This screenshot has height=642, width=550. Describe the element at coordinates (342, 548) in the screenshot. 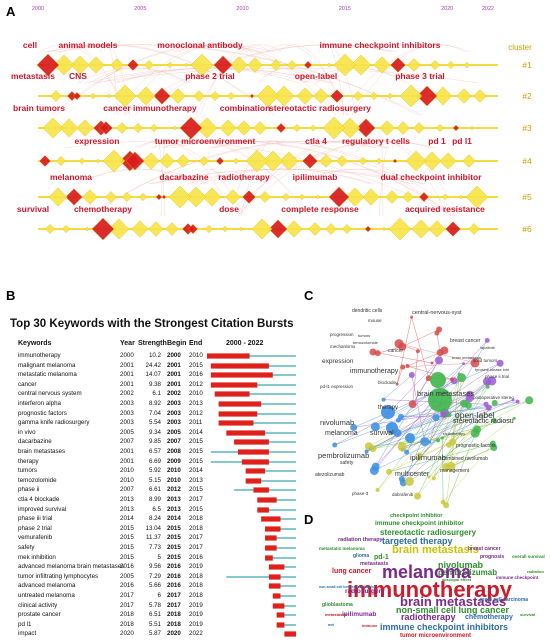

I see `word-cloud-term: metastatic melanoma` at that location.